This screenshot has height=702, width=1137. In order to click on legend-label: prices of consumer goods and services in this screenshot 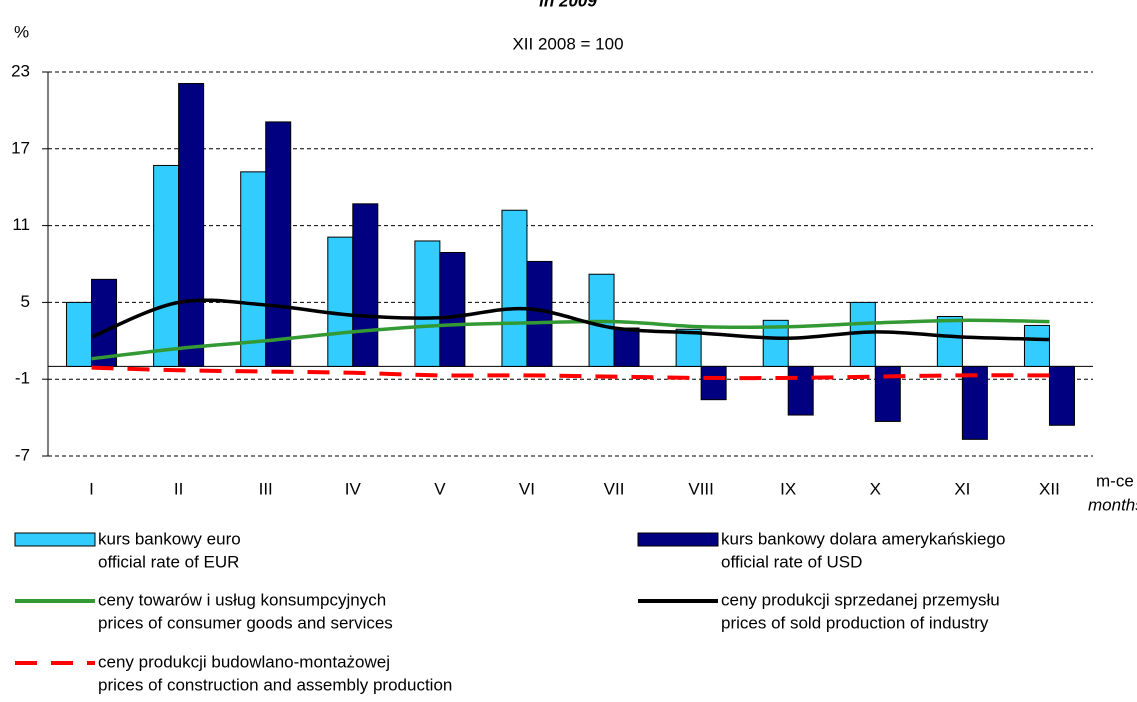, I will do `click(245, 622)`.